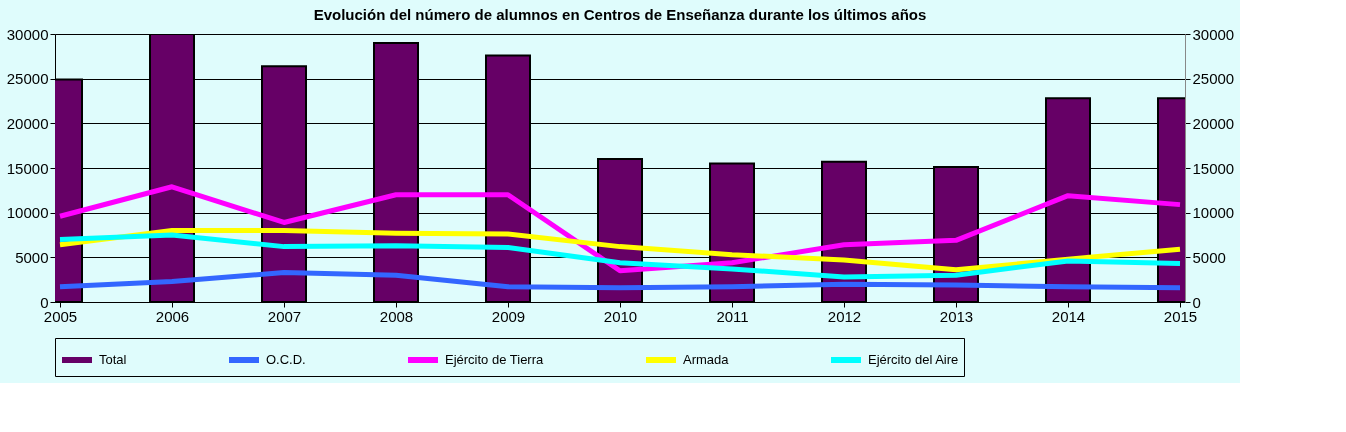  Describe the element at coordinates (32, 257) in the screenshot. I see `y-tick-label: 5000` at that location.